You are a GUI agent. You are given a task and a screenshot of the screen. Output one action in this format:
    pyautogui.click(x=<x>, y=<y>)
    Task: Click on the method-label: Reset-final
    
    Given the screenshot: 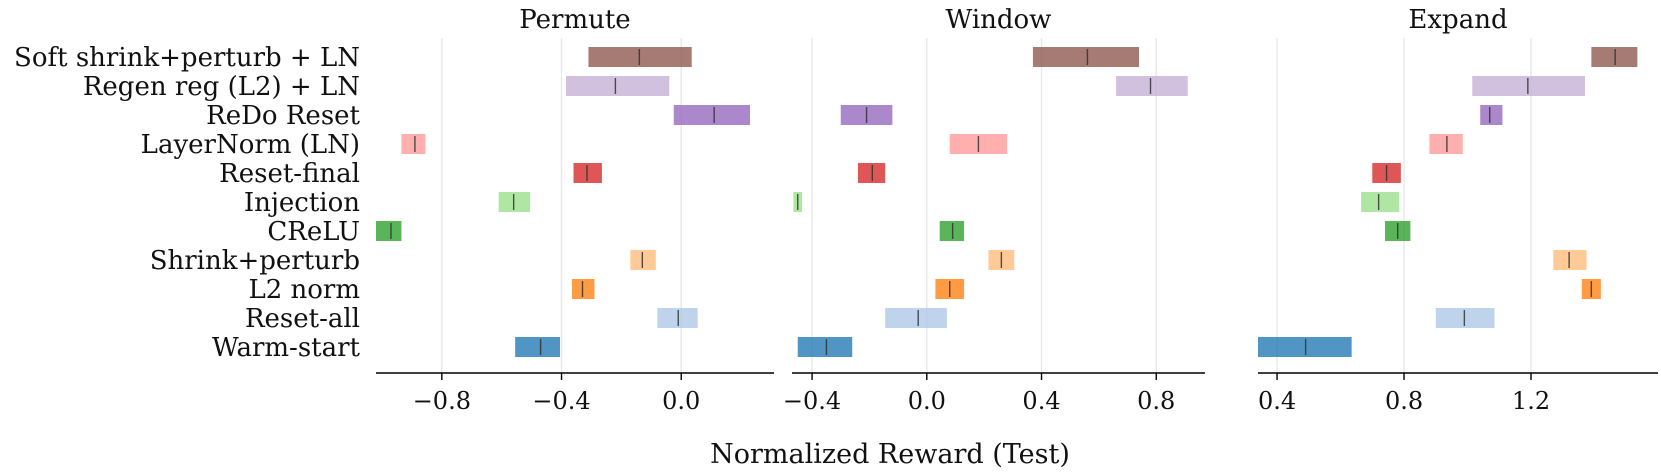 What is the action you would take?
    pyautogui.click(x=289, y=174)
    